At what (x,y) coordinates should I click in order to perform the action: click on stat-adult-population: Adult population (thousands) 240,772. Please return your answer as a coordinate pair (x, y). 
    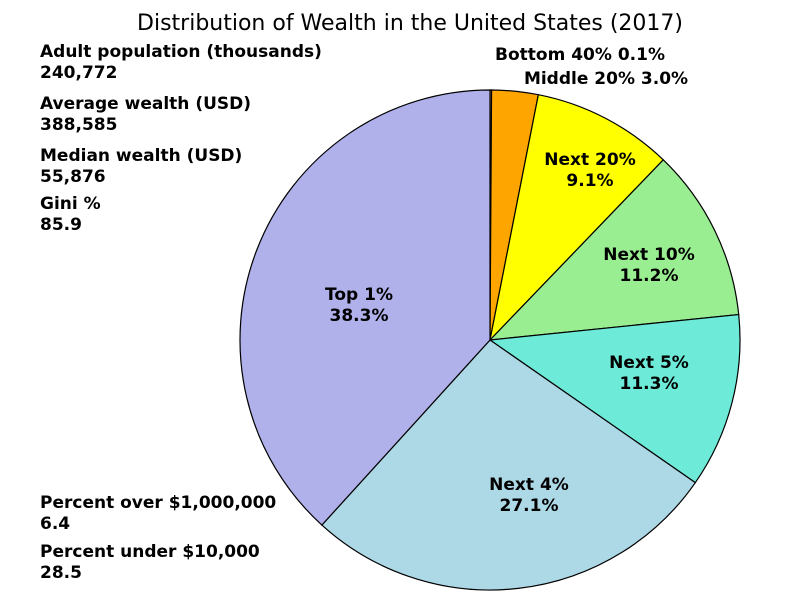
    Looking at the image, I should click on (181, 63).